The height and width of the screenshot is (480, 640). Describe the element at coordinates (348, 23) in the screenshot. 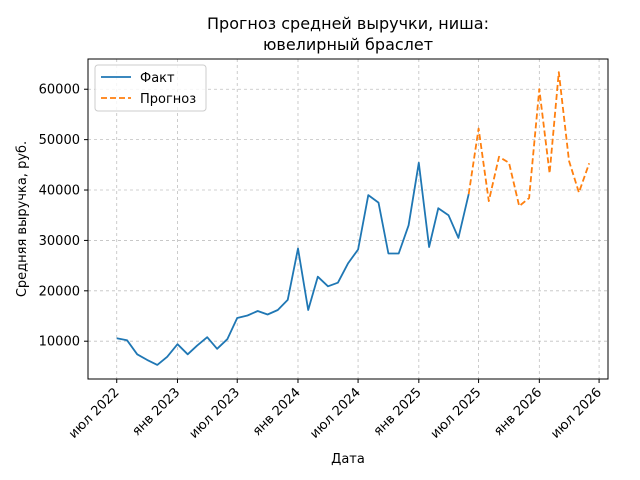

I see `chart-title-line-1: Прогноз средней выручки, ниша:` at that location.